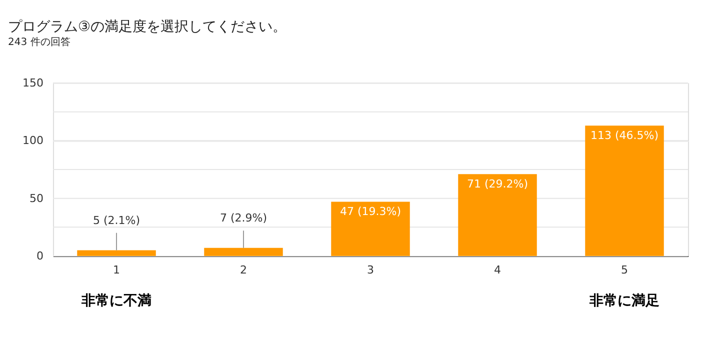 The image size is (710, 337). Describe the element at coordinates (147, 27) in the screenshot. I see `chart-title: プログラム③の満足度を選択してください。` at that location.